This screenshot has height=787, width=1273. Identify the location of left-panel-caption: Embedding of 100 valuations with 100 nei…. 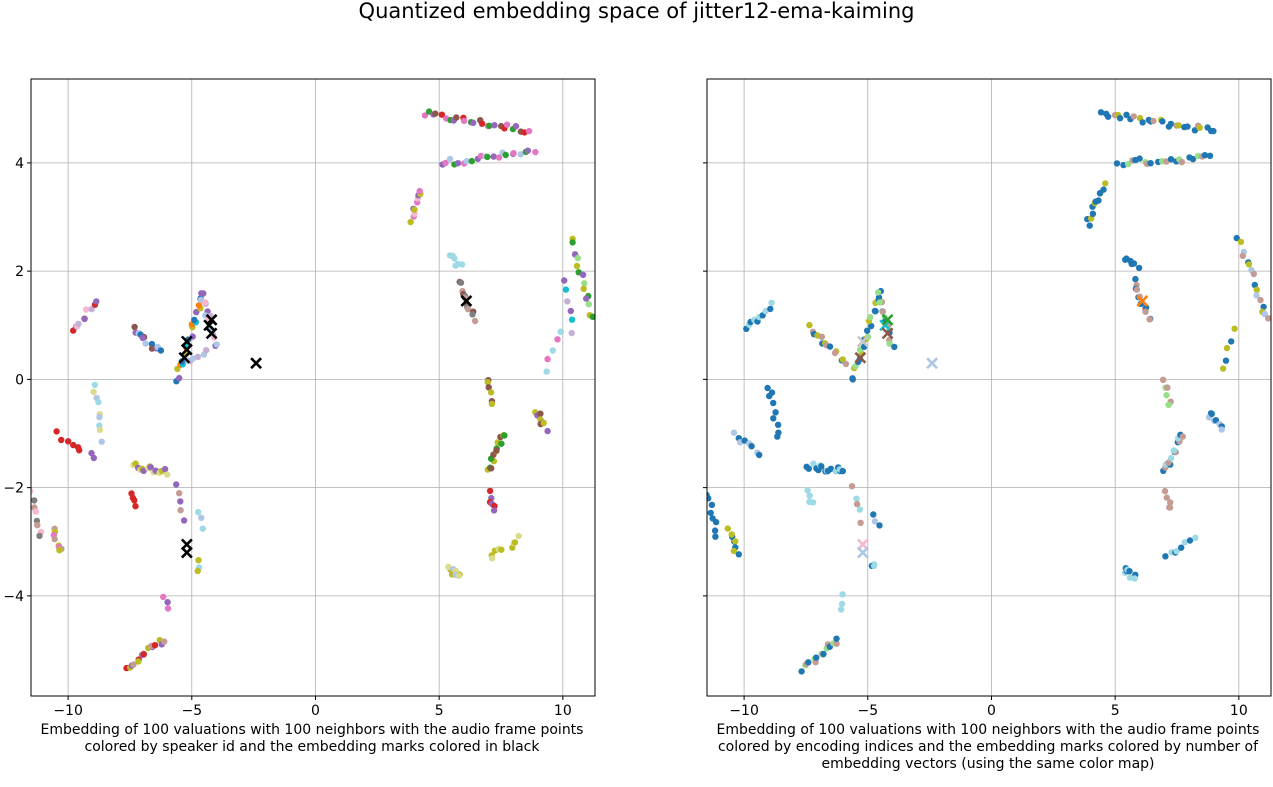
(312, 738).